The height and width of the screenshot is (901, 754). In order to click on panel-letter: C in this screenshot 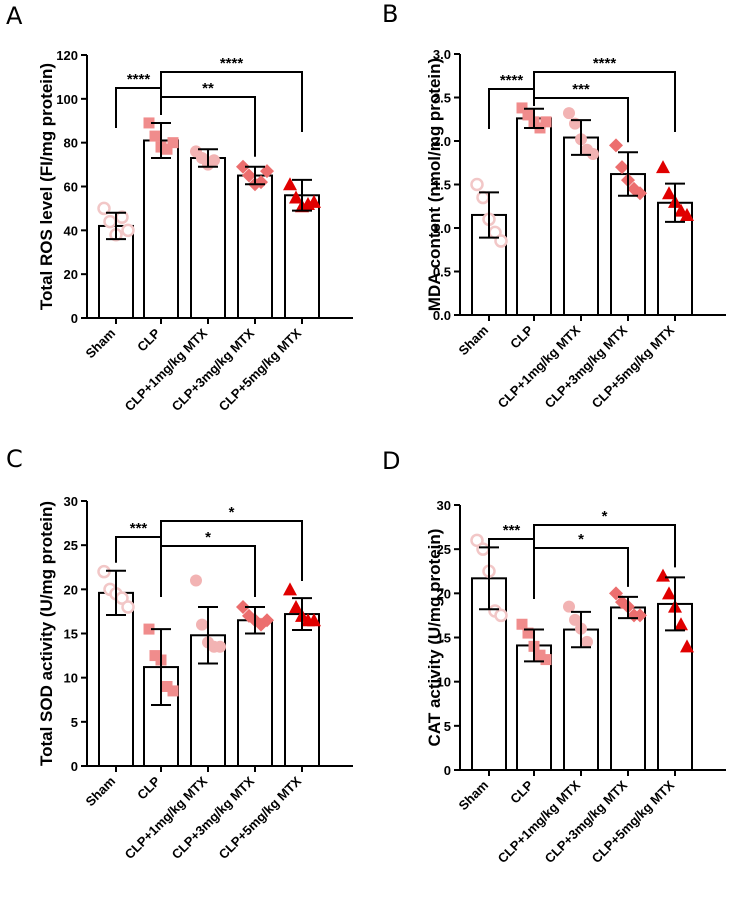, I will do `click(14, 459)`.